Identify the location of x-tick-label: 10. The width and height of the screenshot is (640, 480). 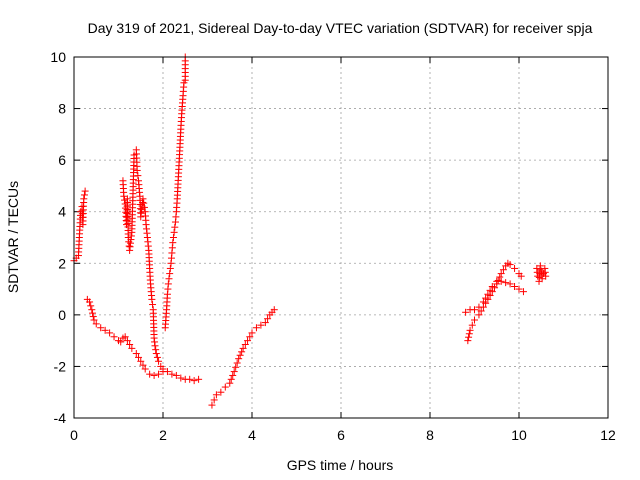
(519, 435).